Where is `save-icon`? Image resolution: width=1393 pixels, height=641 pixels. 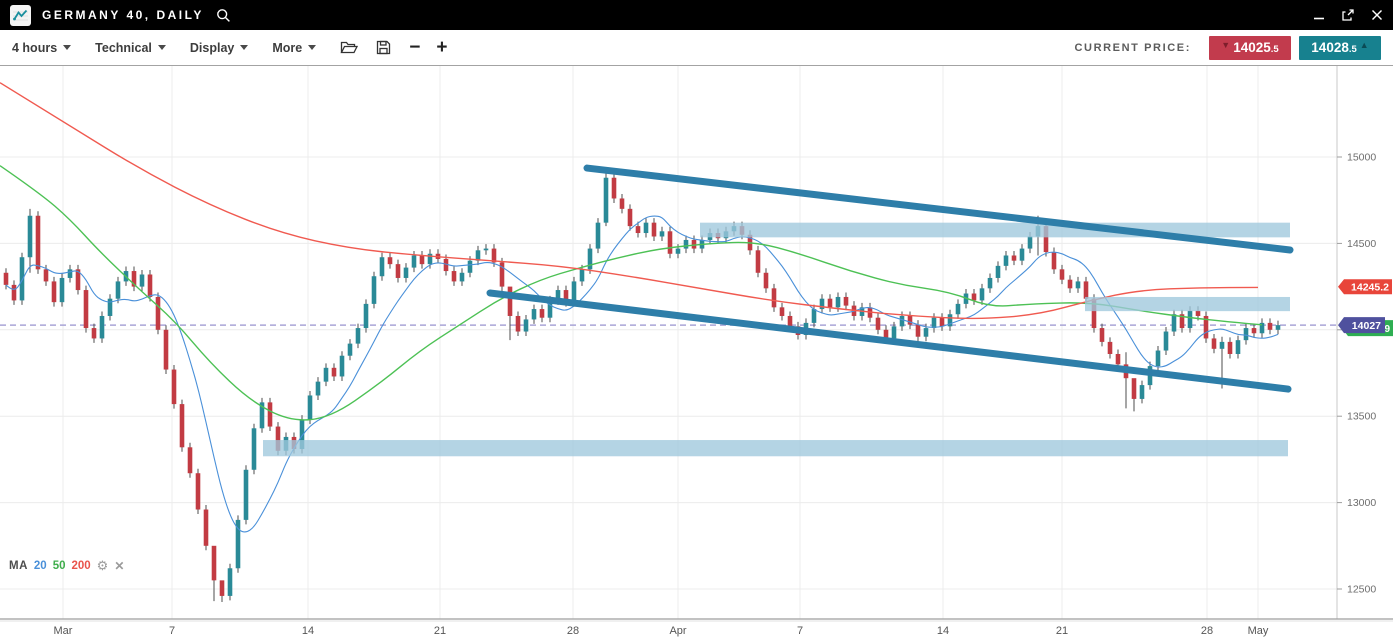
save-icon is located at coordinates (383, 47).